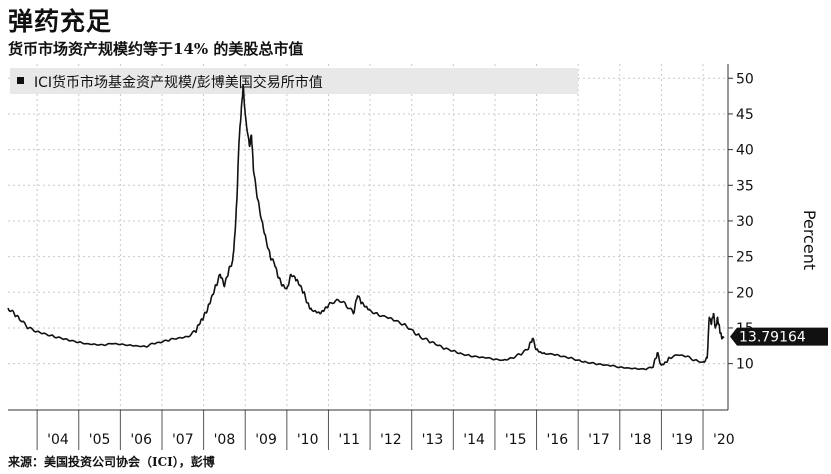 The width and height of the screenshot is (831, 474). What do you see at coordinates (100, 440) in the screenshot?
I see `x-tick-label: '05` at bounding box center [100, 440].